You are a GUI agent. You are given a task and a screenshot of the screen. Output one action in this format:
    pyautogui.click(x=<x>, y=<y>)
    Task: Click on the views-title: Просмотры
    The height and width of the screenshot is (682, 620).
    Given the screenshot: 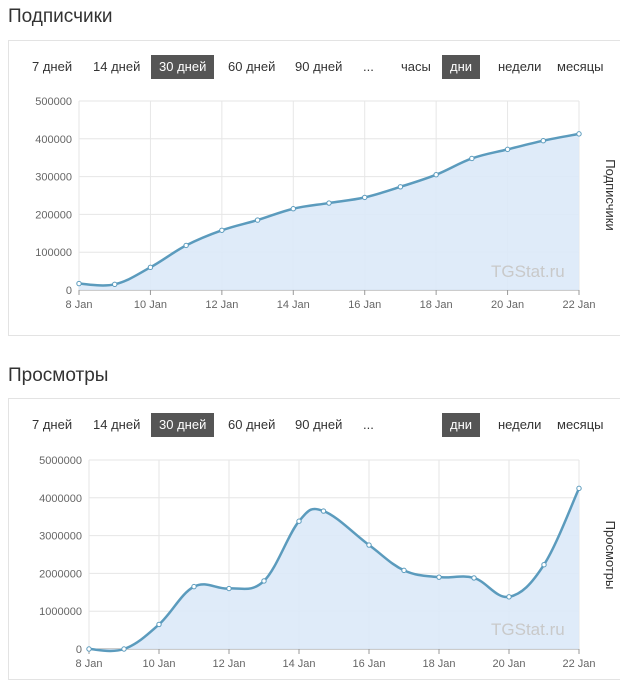 What is the action you would take?
    pyautogui.click(x=58, y=375)
    